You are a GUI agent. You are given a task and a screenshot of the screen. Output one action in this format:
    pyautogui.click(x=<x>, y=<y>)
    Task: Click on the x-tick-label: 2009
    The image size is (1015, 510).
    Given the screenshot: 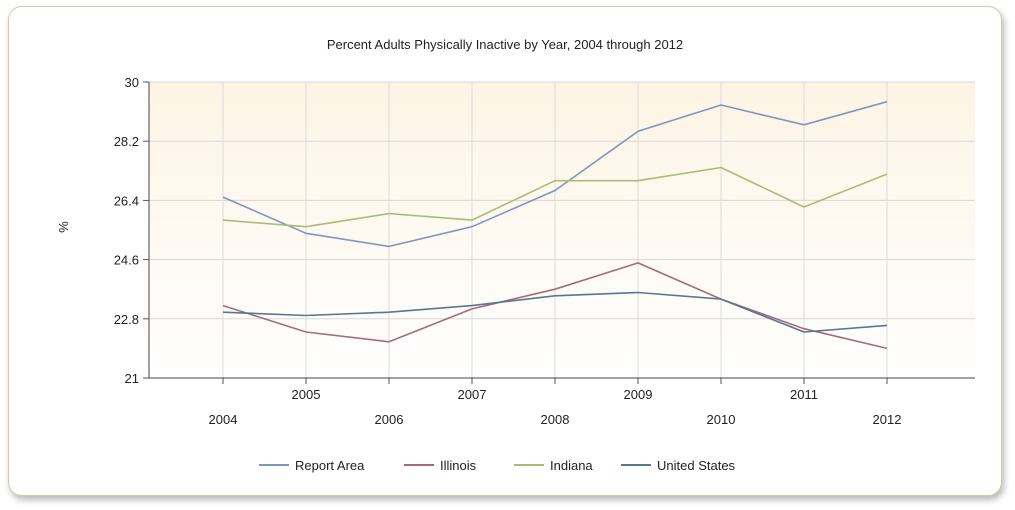 What is the action you would take?
    pyautogui.click(x=638, y=394)
    